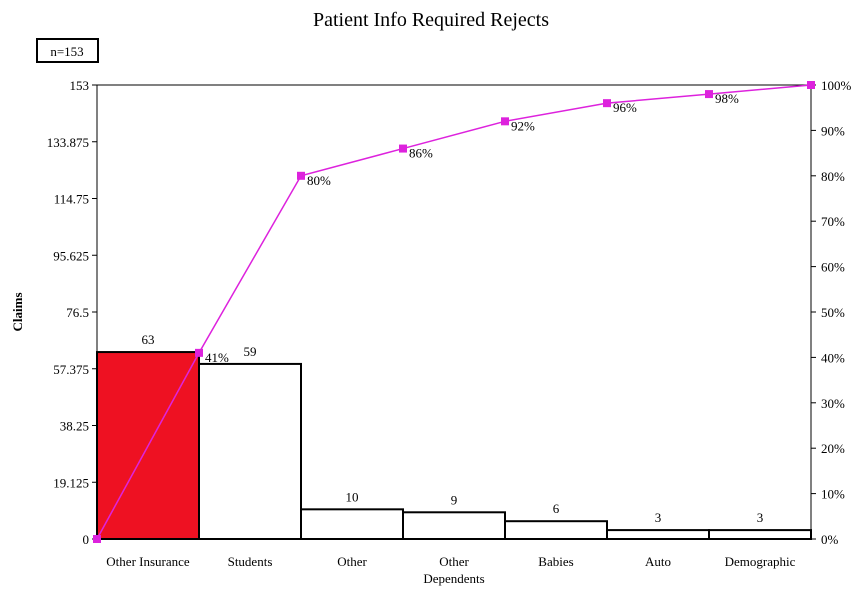 This screenshot has width=862, height=597. What do you see at coordinates (830, 539) in the screenshot?
I see `y2-tick-label: 0%` at bounding box center [830, 539].